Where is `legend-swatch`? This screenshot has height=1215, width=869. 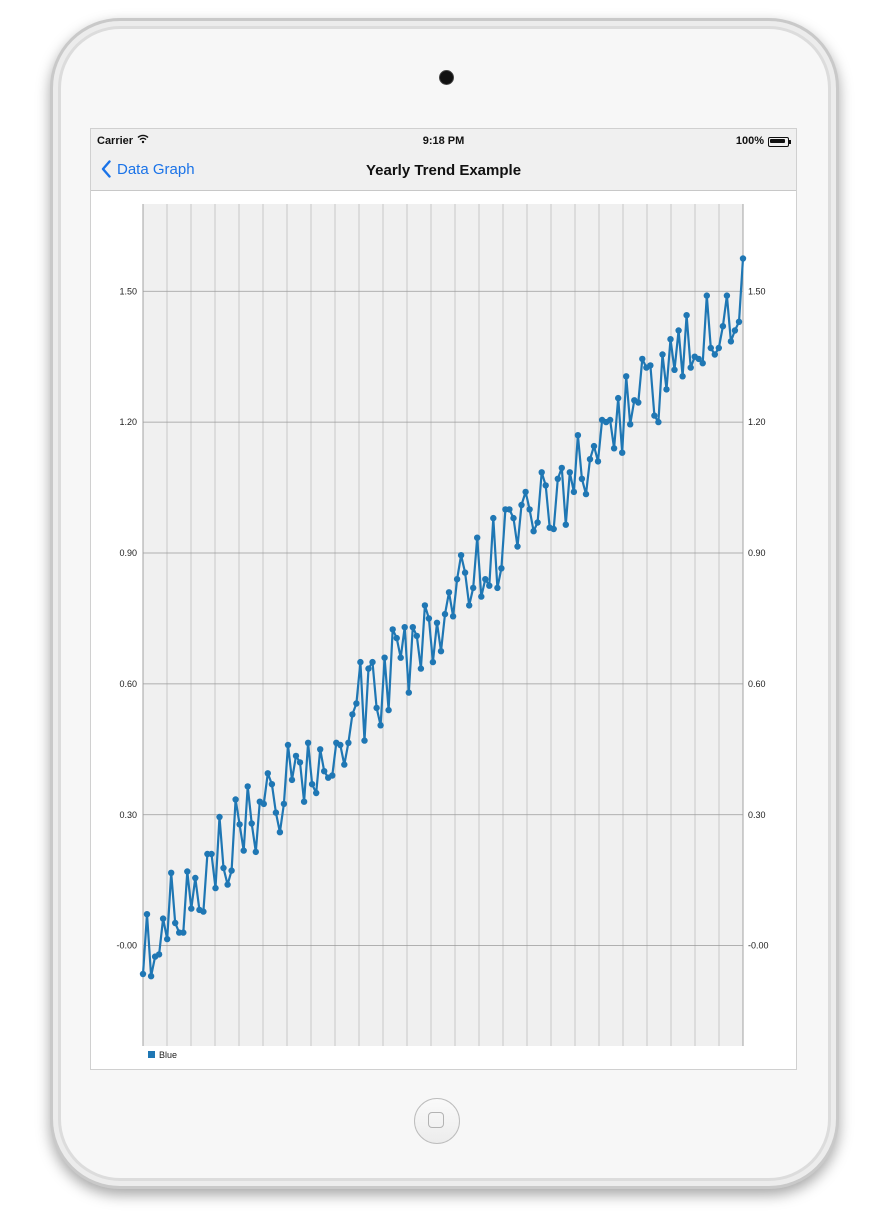
legend-swatch is located at coordinates (151, 1054).